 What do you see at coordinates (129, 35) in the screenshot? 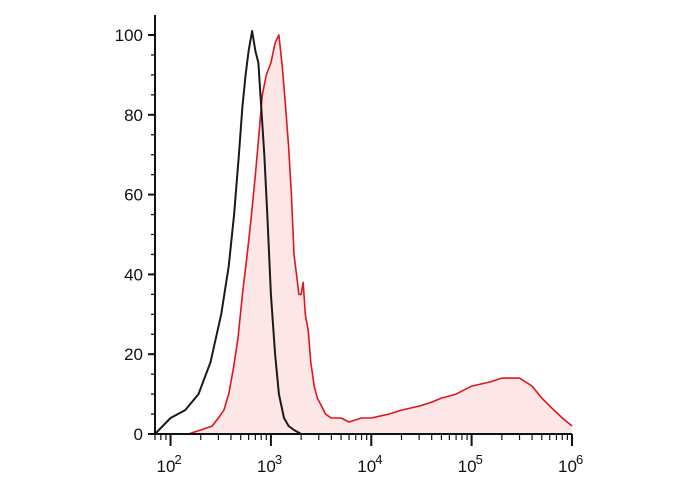
I see `y-tick-label: 100` at bounding box center [129, 35].